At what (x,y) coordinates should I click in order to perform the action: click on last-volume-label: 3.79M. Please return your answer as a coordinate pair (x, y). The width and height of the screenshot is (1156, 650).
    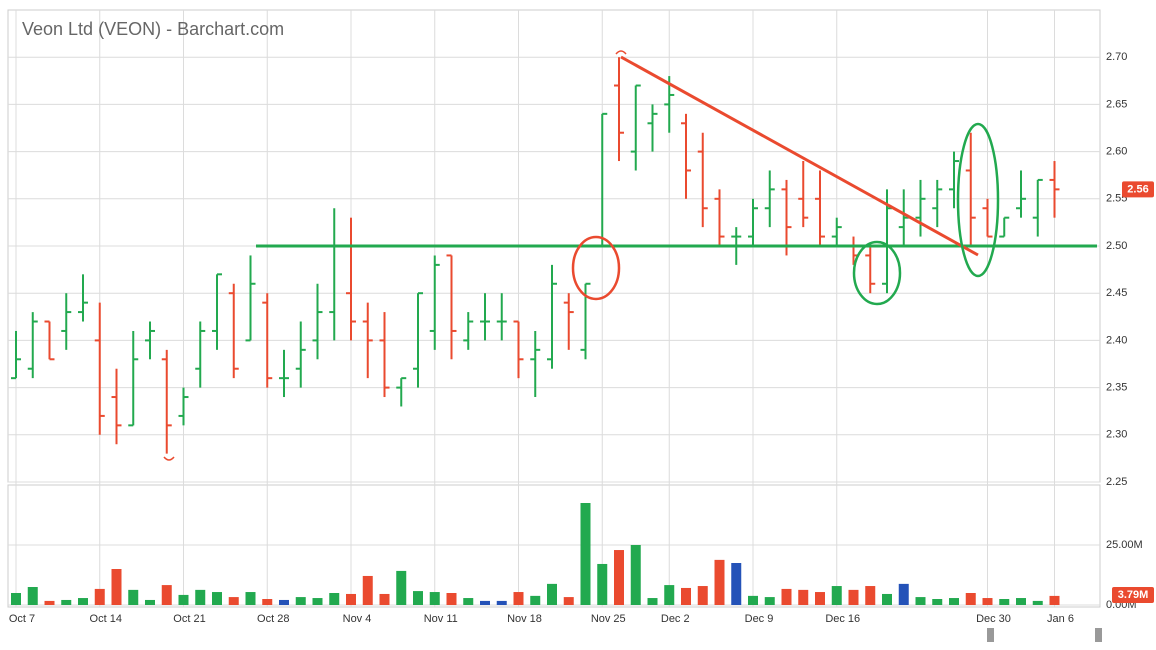
    Looking at the image, I should click on (1133, 595).